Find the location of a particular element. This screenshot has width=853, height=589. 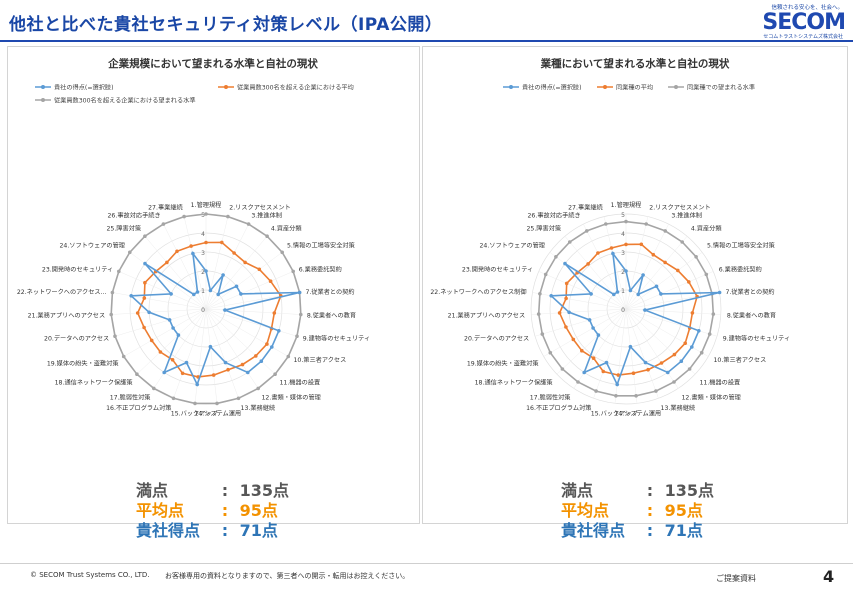

tick-label: 2 is located at coordinates (623, 272).